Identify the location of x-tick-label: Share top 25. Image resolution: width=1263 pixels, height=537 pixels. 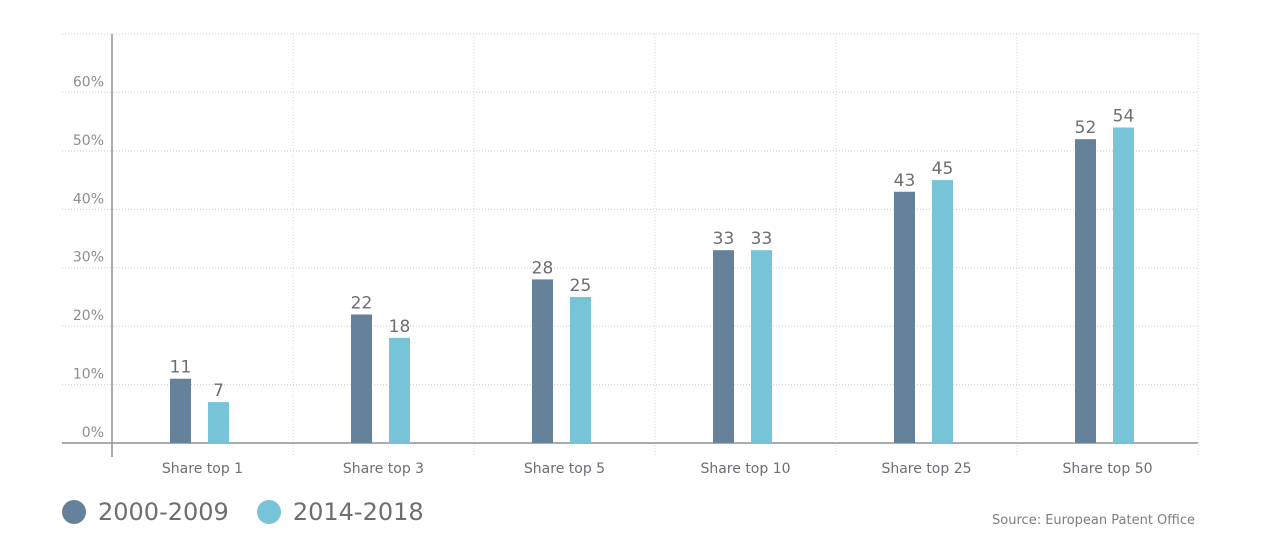
(926, 469).